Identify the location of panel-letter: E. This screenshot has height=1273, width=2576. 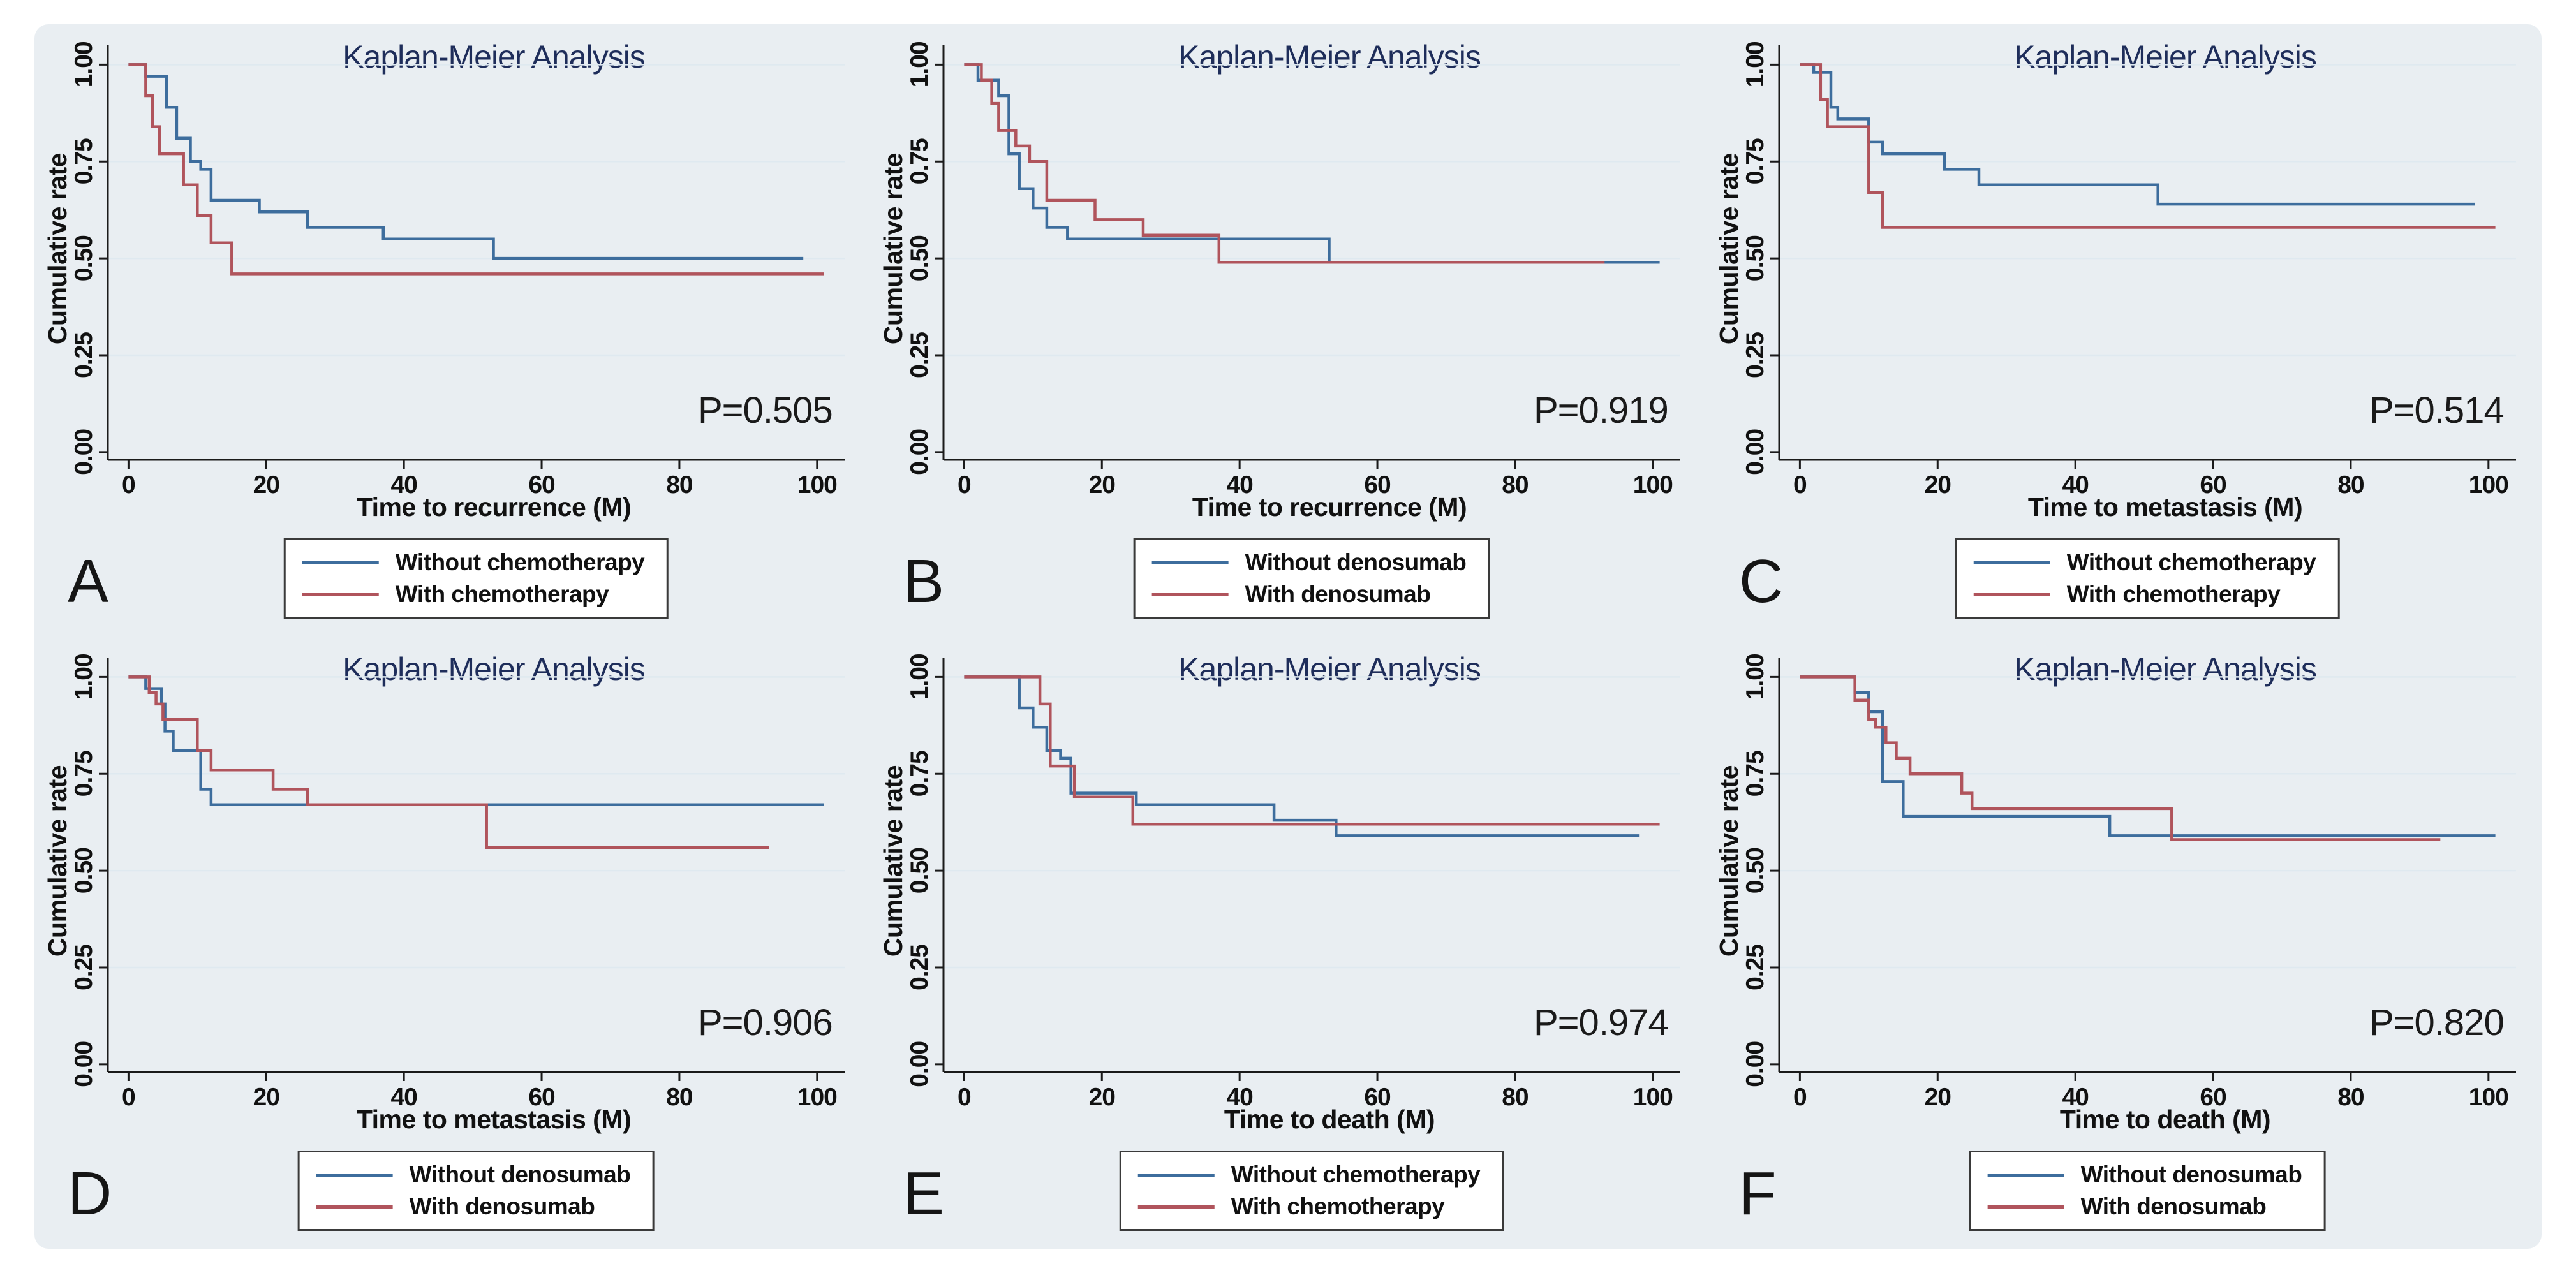
(924, 1193).